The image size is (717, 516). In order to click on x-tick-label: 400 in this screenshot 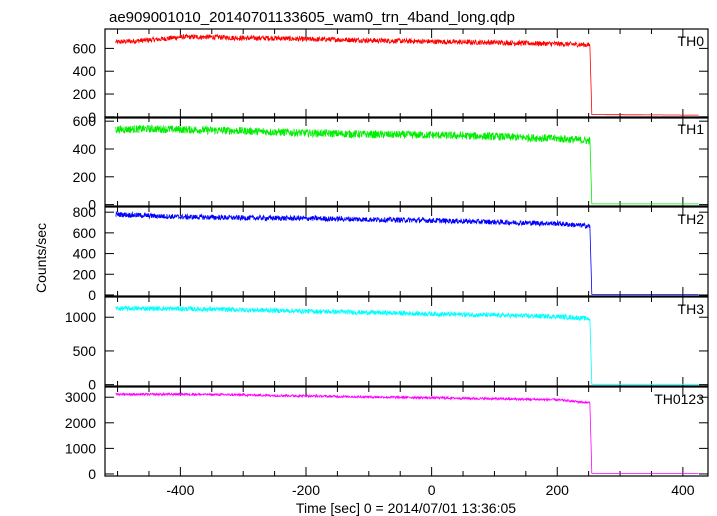, I will do `click(683, 490)`.